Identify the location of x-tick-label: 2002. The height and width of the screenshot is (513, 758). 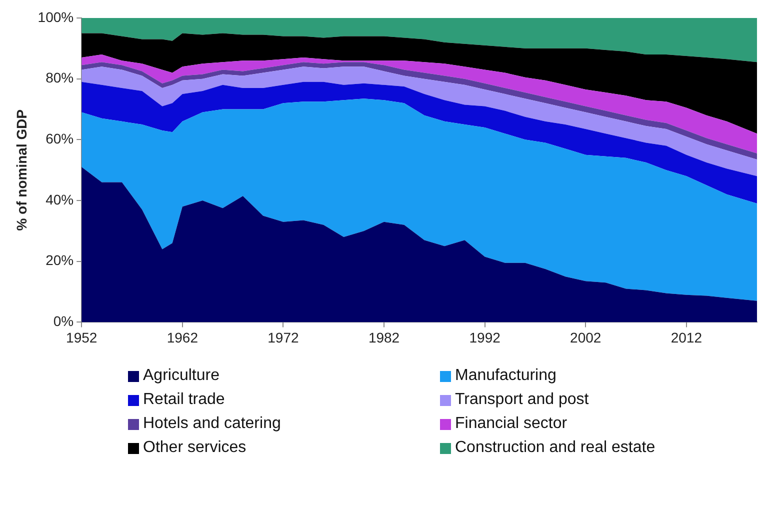
(586, 337).